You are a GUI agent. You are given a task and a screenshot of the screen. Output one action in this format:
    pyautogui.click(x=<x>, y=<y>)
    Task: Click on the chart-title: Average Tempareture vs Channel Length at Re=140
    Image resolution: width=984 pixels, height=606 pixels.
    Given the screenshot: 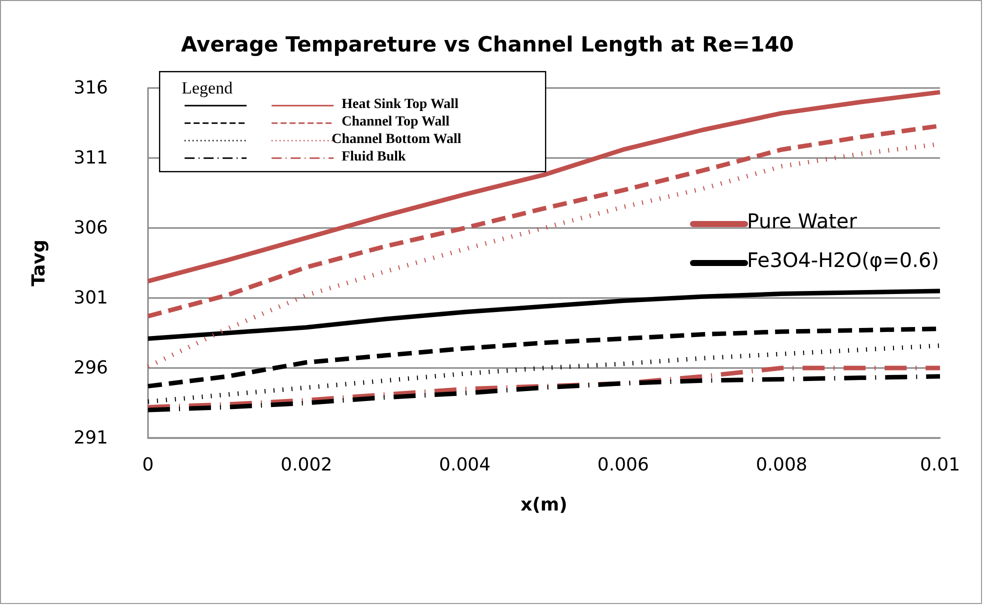 What is the action you would take?
    pyautogui.click(x=487, y=44)
    